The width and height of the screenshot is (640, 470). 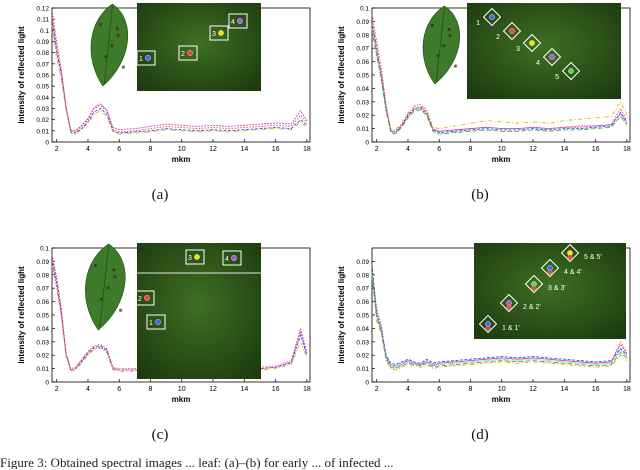 I want to click on y-tick-label: 0.11, so click(x=43, y=20).